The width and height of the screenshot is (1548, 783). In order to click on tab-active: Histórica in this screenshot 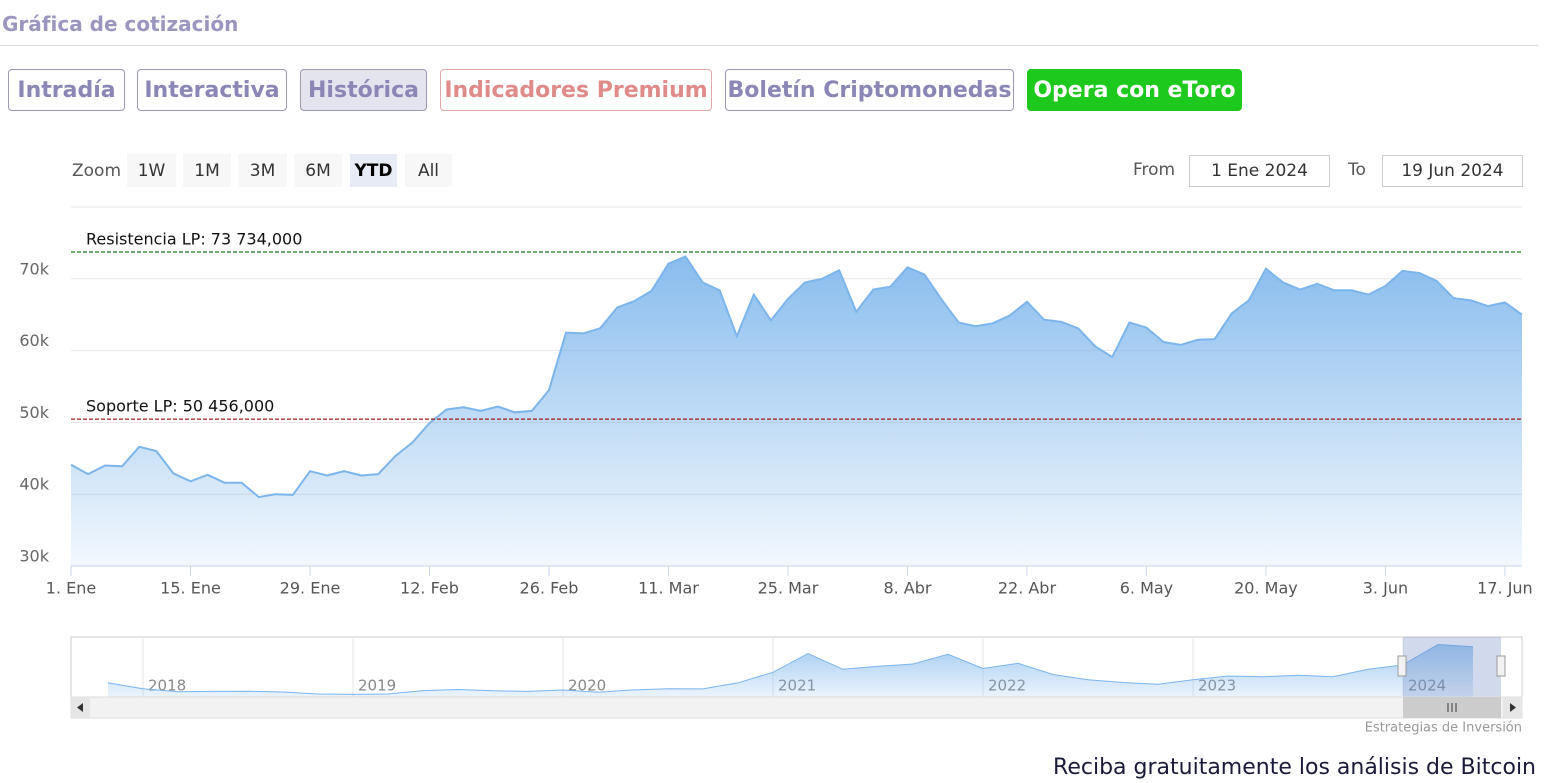, I will do `click(363, 90)`.